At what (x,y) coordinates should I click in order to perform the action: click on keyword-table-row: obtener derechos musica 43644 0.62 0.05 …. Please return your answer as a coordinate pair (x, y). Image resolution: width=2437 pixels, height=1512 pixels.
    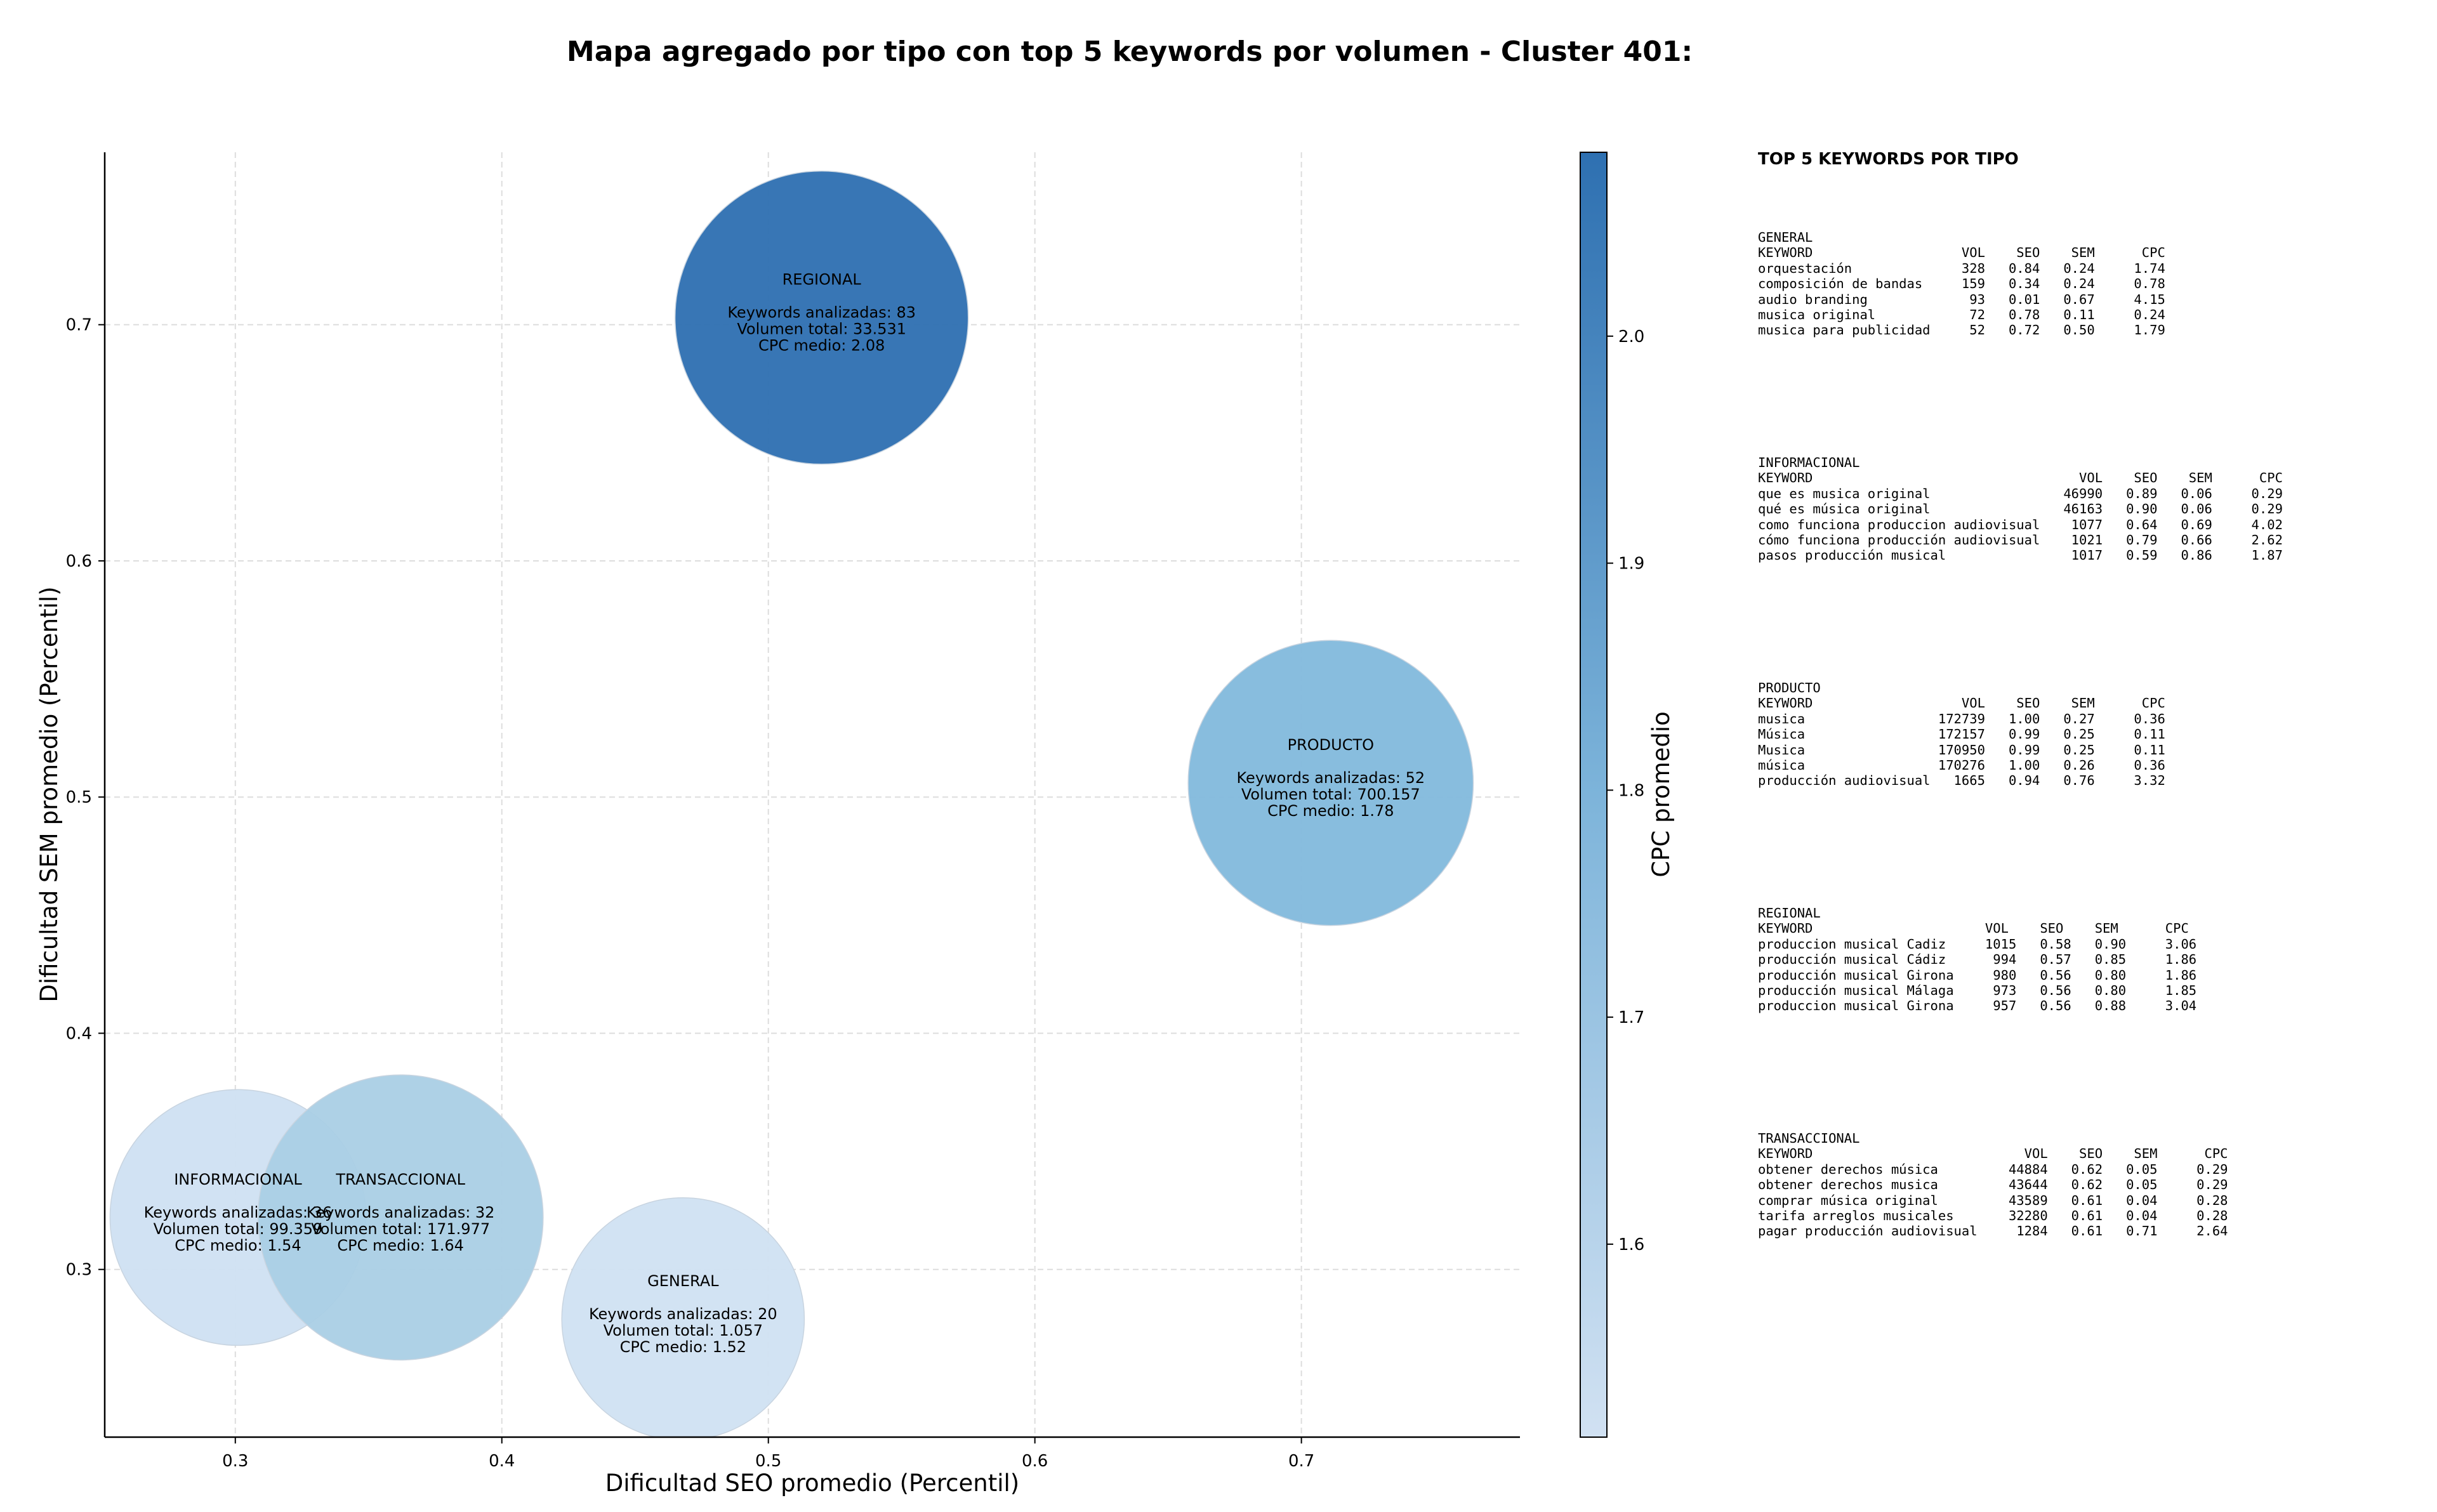
    Looking at the image, I should click on (1993, 1185).